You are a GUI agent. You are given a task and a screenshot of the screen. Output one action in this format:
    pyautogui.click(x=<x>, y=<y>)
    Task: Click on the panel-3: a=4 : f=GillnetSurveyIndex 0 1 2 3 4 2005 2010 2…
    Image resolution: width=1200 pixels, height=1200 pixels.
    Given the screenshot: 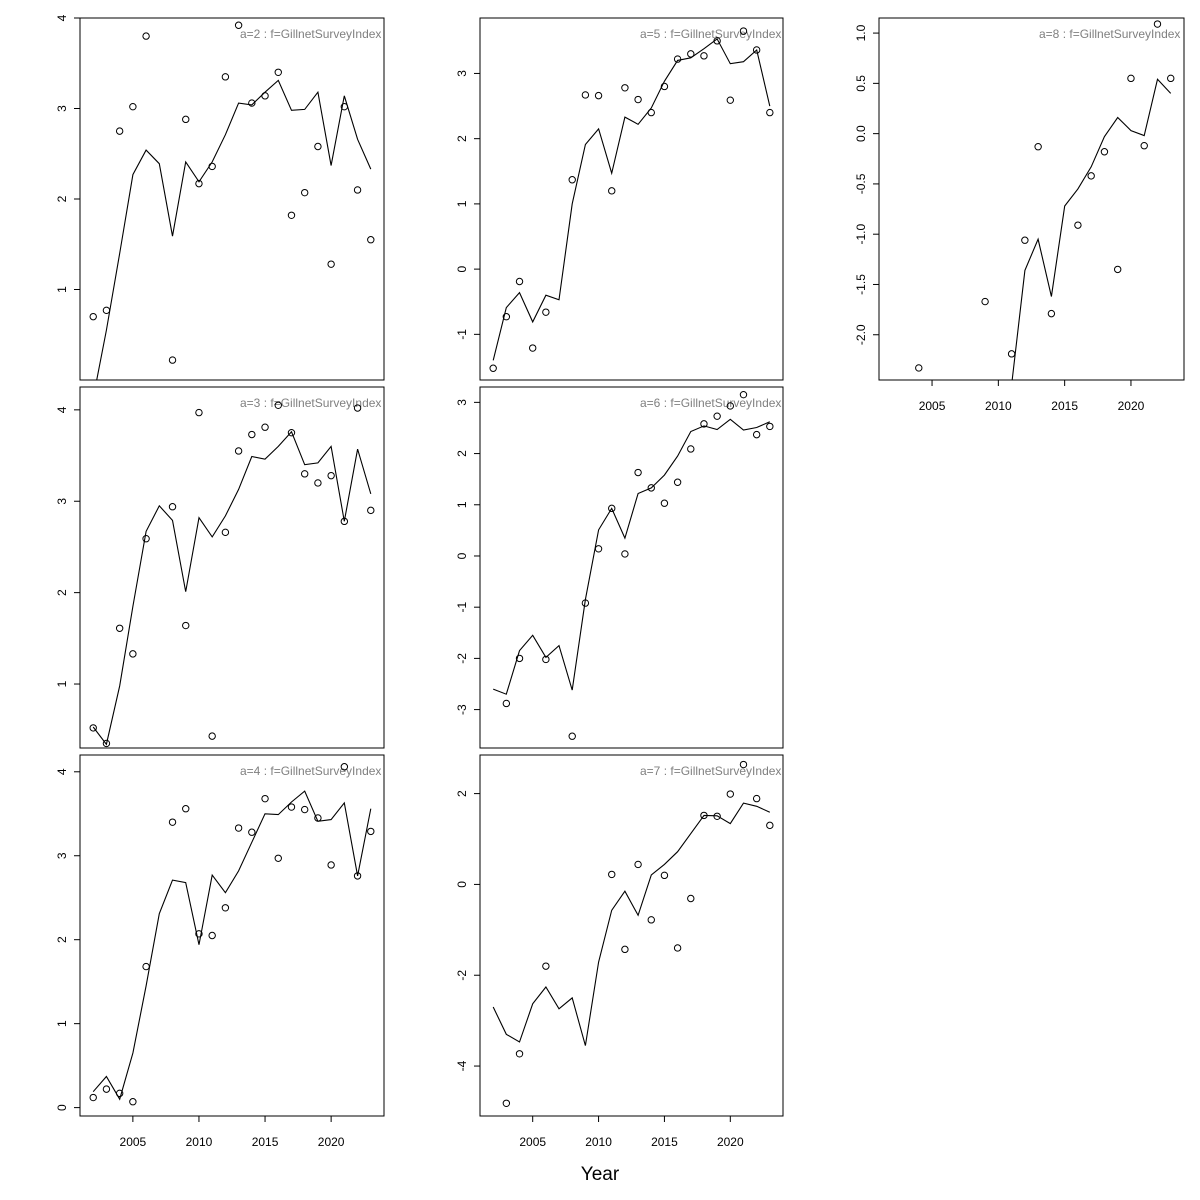 What is the action you would take?
    pyautogui.click(x=220, y=951)
    